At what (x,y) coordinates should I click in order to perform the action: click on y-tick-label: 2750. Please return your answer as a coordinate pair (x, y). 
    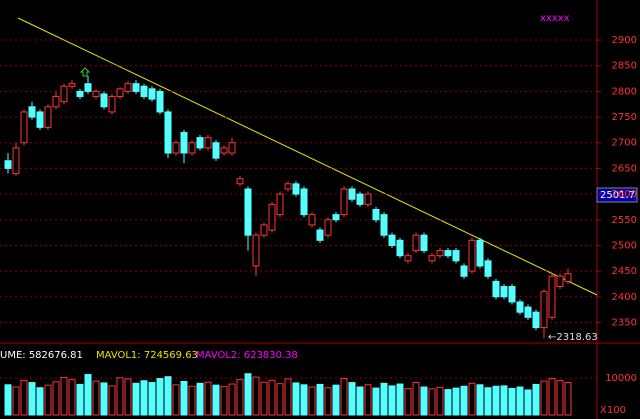
    Looking at the image, I should click on (624, 117).